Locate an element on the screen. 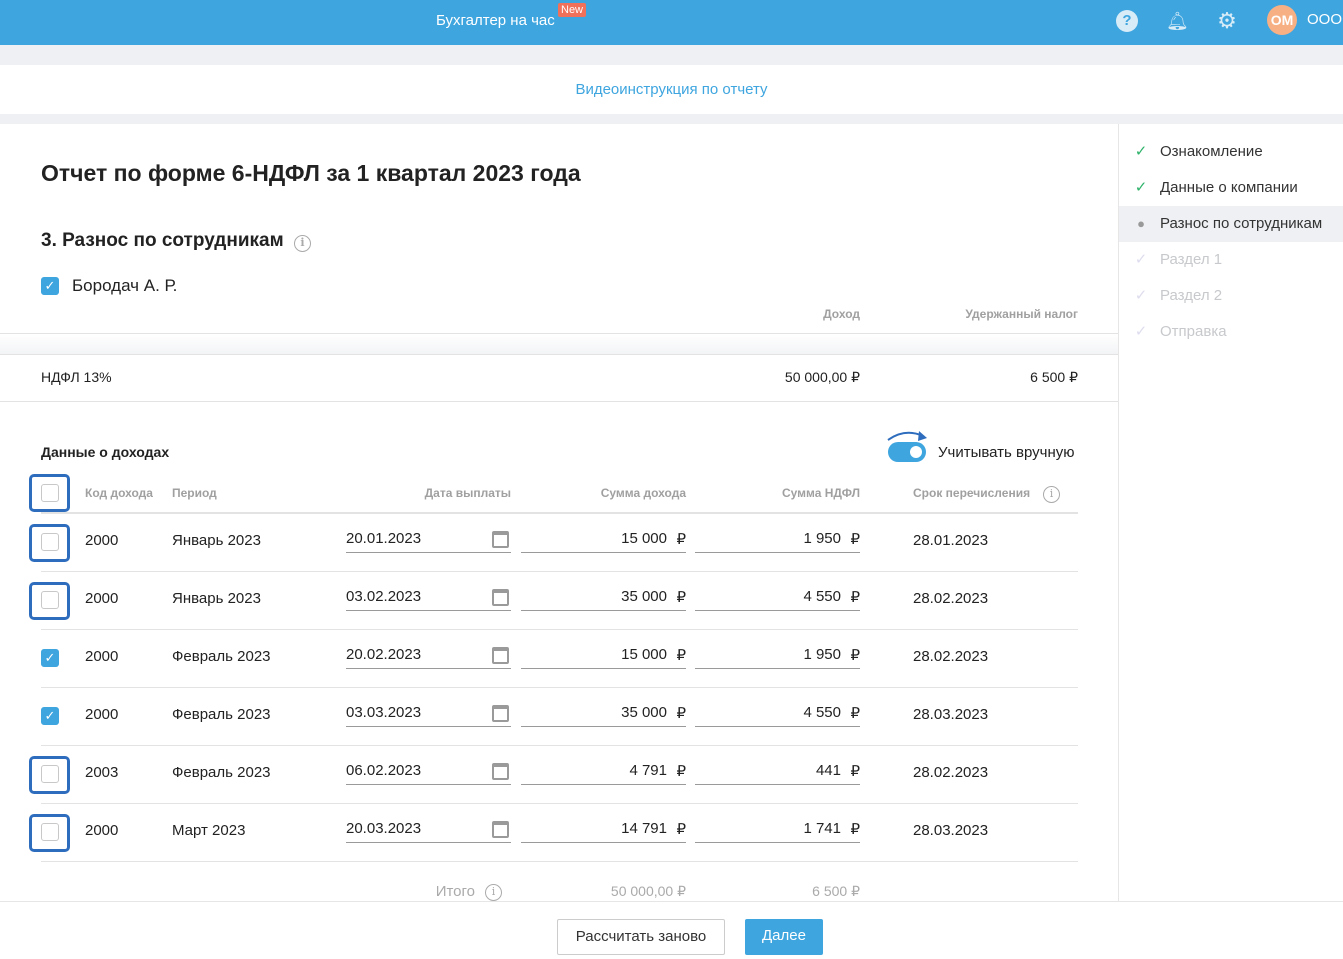 The height and width of the screenshot is (959, 1343). col-period: Период is located at coordinates (194, 493).